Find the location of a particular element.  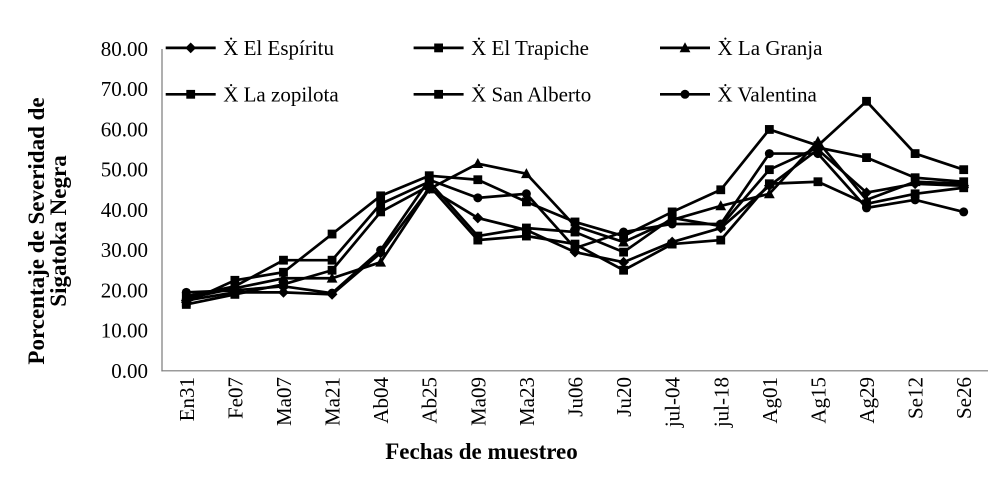

x-tick-label: Ju06 is located at coordinates (576, 397).